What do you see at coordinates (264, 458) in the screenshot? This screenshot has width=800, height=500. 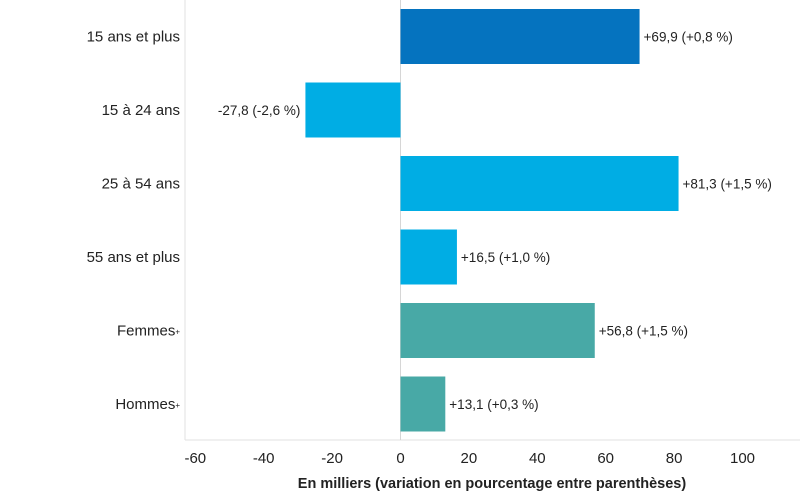 I see `x-tick-label: -40` at bounding box center [264, 458].